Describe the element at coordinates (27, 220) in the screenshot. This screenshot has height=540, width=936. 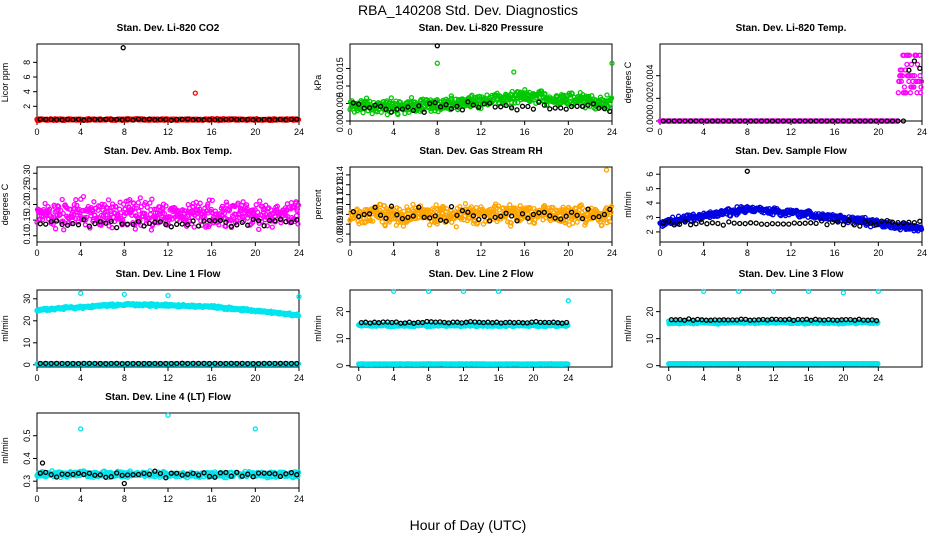
I see `y-tick-label: 0.15` at that location.